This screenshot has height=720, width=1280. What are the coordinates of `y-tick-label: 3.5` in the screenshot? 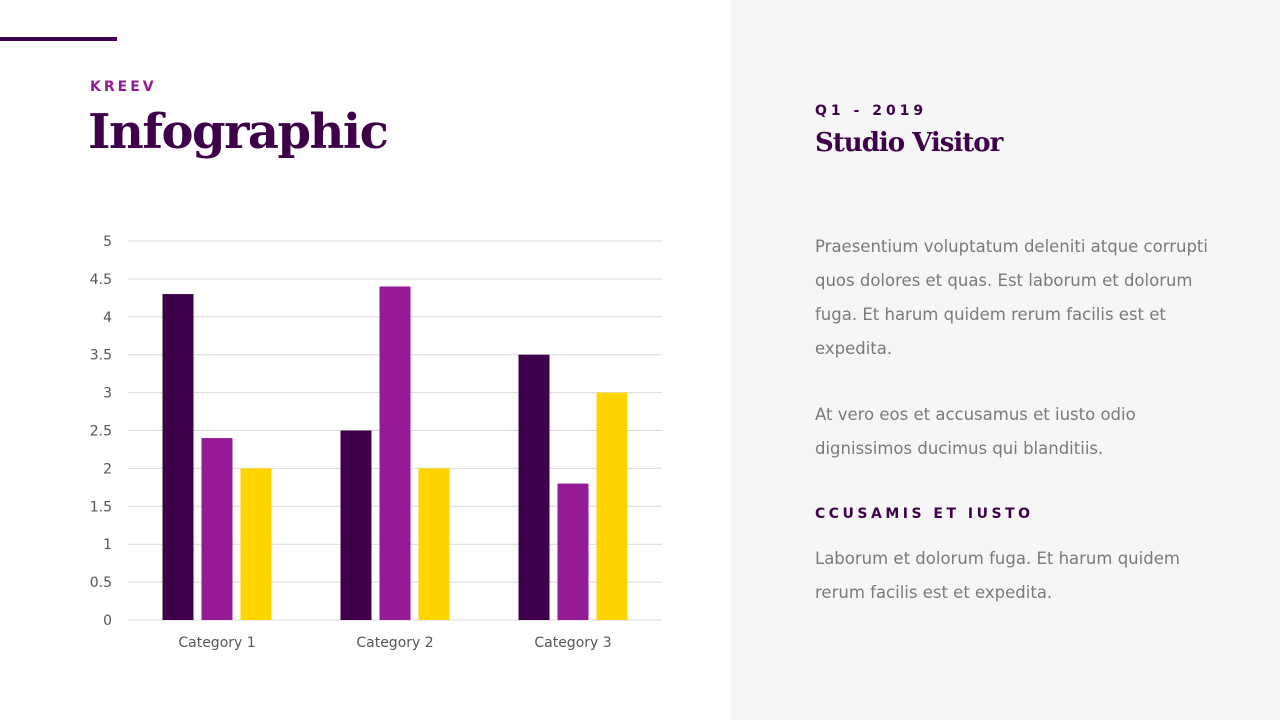 It's located at (101, 356).